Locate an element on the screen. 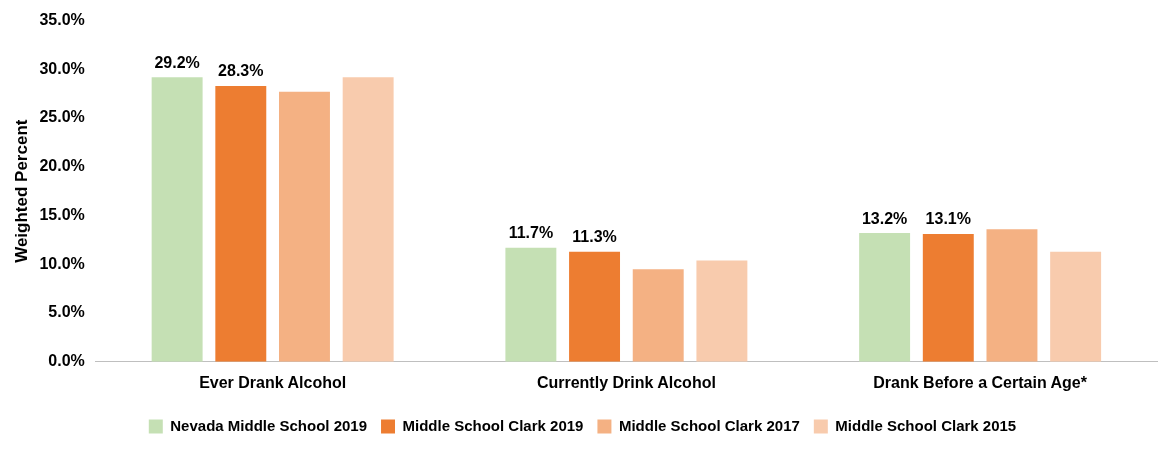 The width and height of the screenshot is (1175, 452). y-tick-label: 5.0% is located at coordinates (66, 312).